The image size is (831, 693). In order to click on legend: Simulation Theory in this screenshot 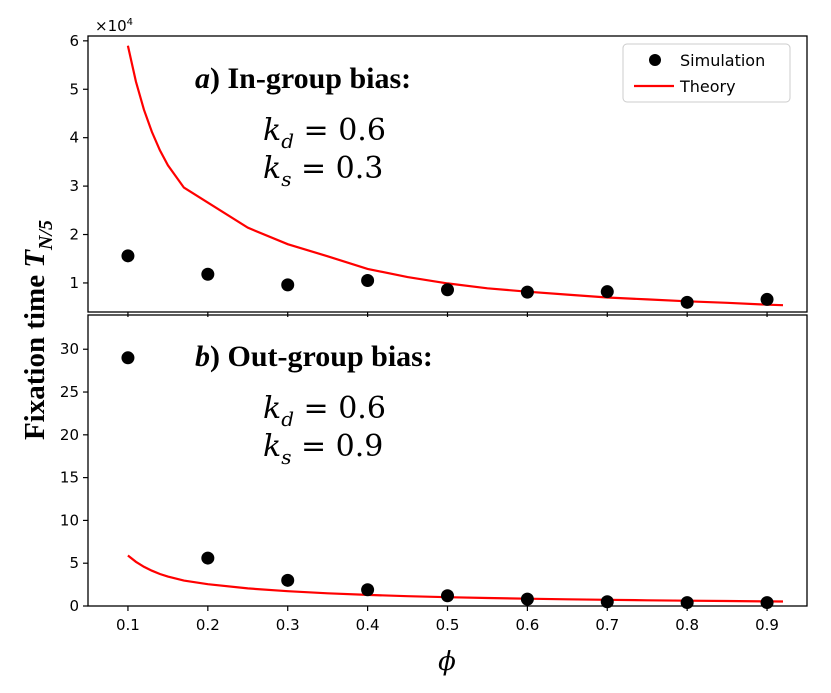, I will do `click(706, 73)`.